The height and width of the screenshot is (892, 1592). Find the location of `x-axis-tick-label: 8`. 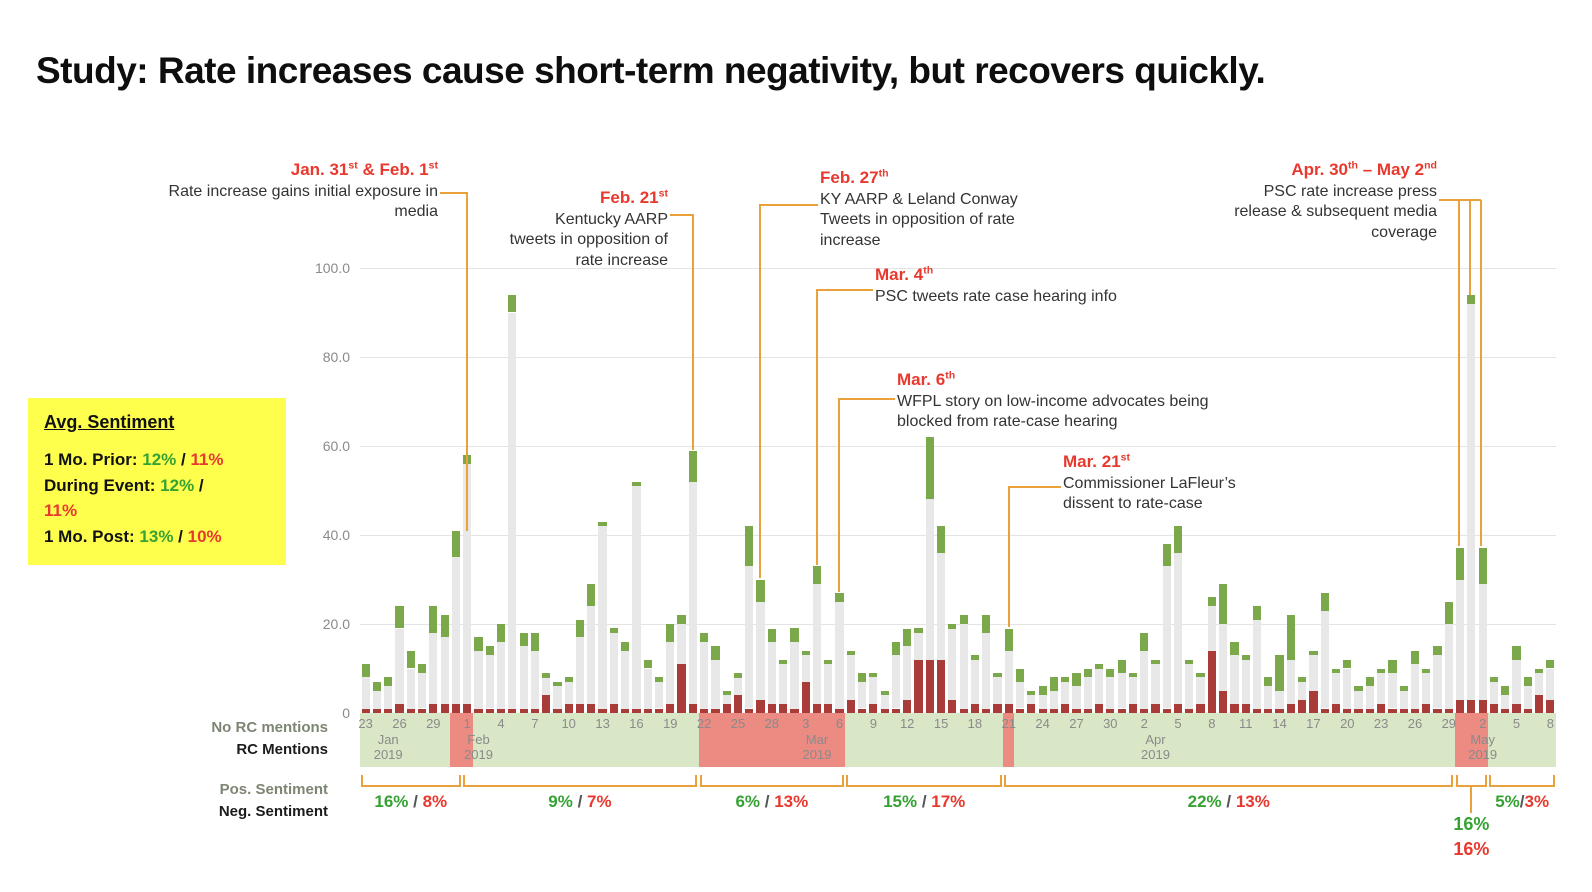

x-axis-tick-label: 8 is located at coordinates (1550, 723).